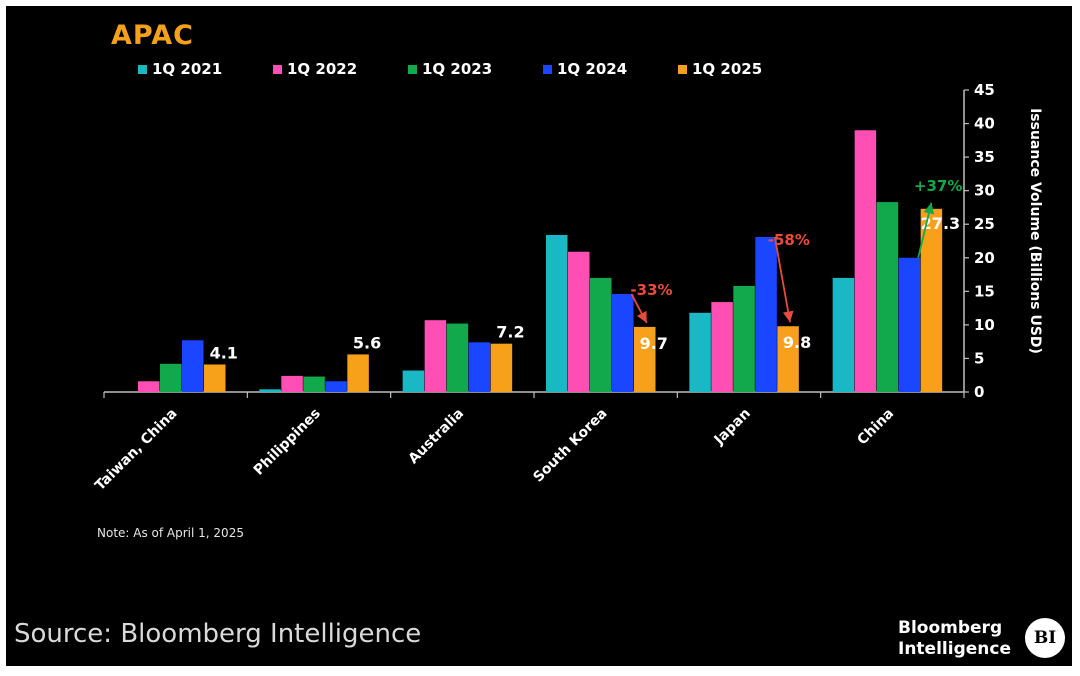 This screenshot has width=1080, height=676. Describe the element at coordinates (979, 358) in the screenshot. I see `y-tick-label: 5` at that location.